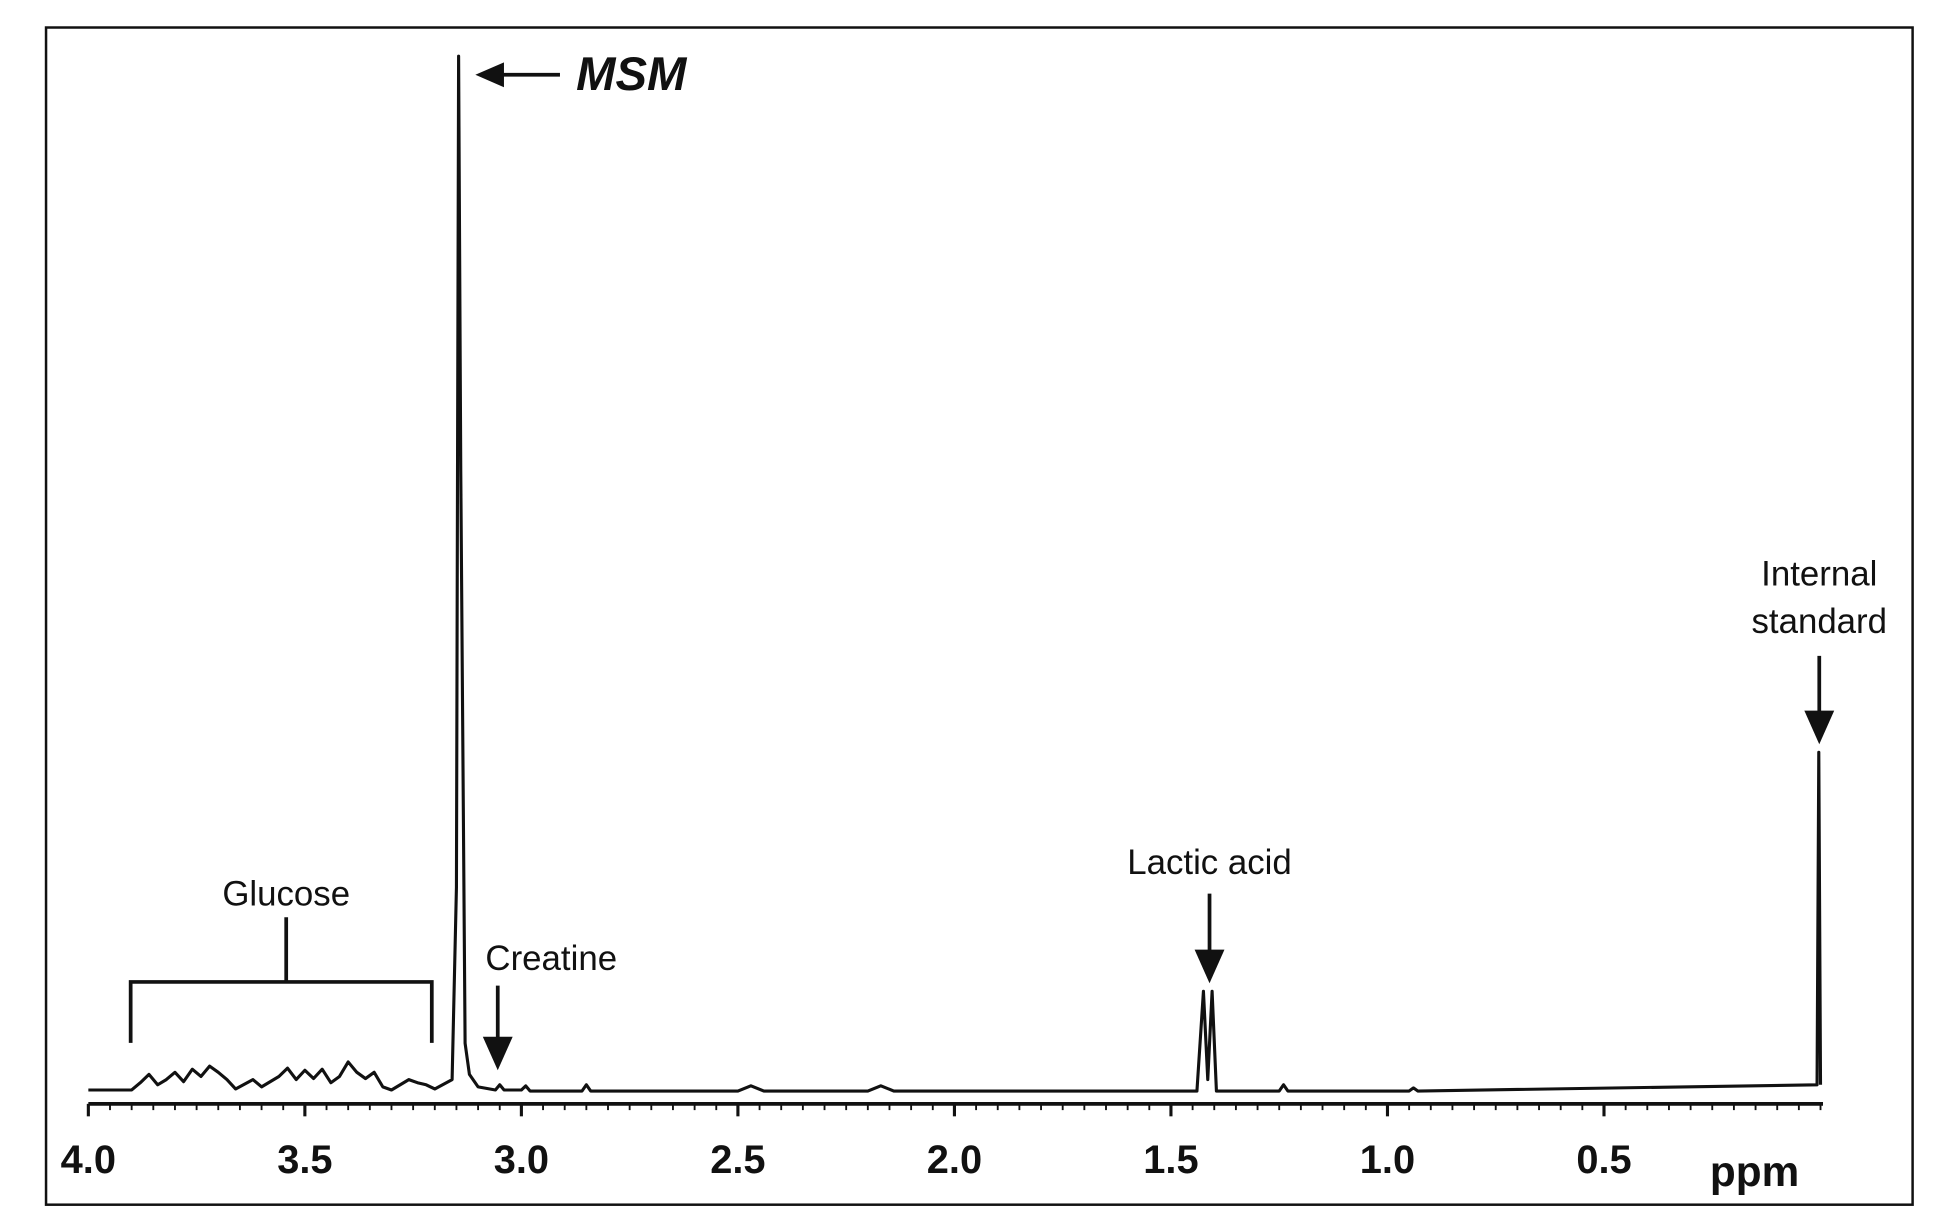 The width and height of the screenshot is (1935, 1226). What do you see at coordinates (1209, 913) in the screenshot?
I see `lactic-acid-annotation: Lactic acid` at bounding box center [1209, 913].